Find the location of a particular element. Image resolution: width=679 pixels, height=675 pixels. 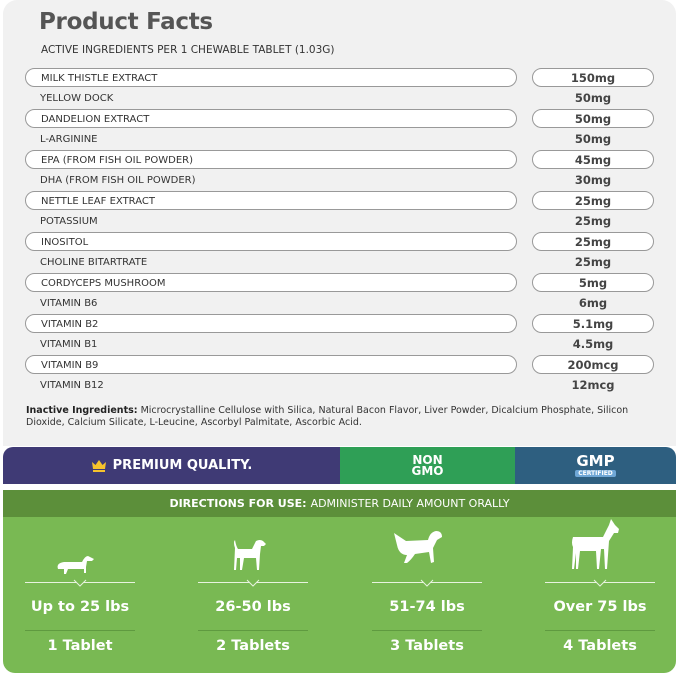

non-gmo-line2: GMO is located at coordinates (427, 470).